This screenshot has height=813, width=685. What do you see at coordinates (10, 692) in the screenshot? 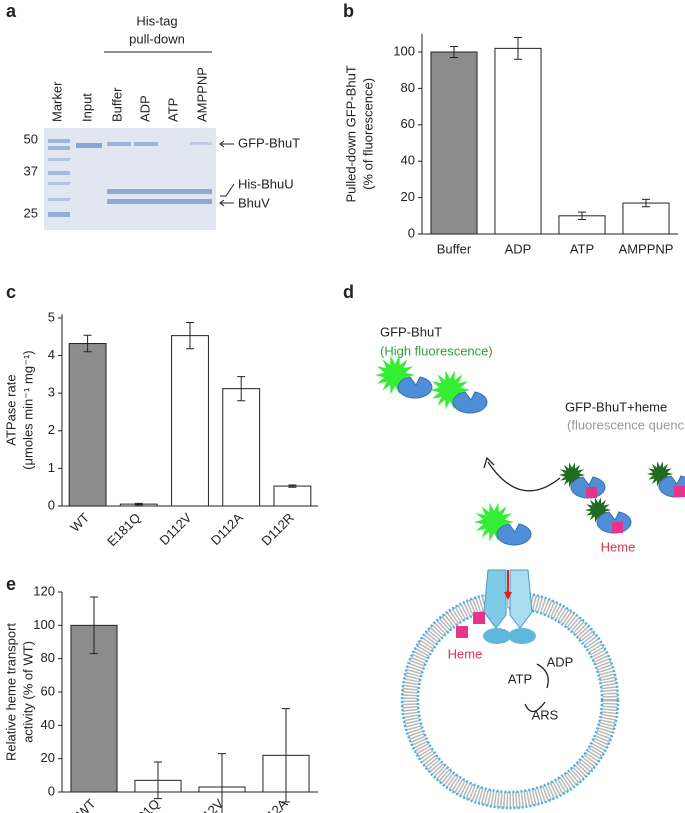
I see `y-axis-label: Relative heme transport` at bounding box center [10, 692].